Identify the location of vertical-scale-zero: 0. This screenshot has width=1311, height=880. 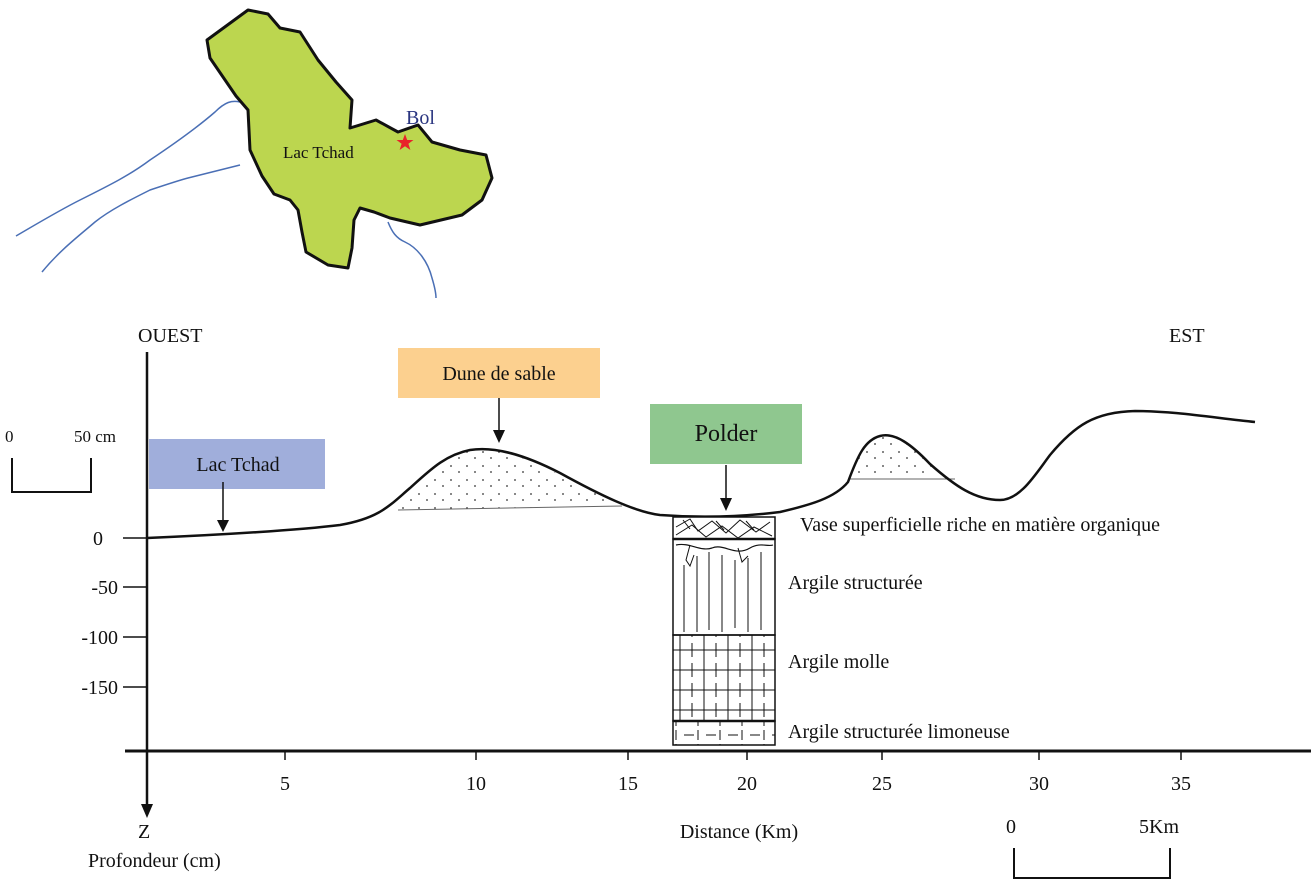
(9, 436).